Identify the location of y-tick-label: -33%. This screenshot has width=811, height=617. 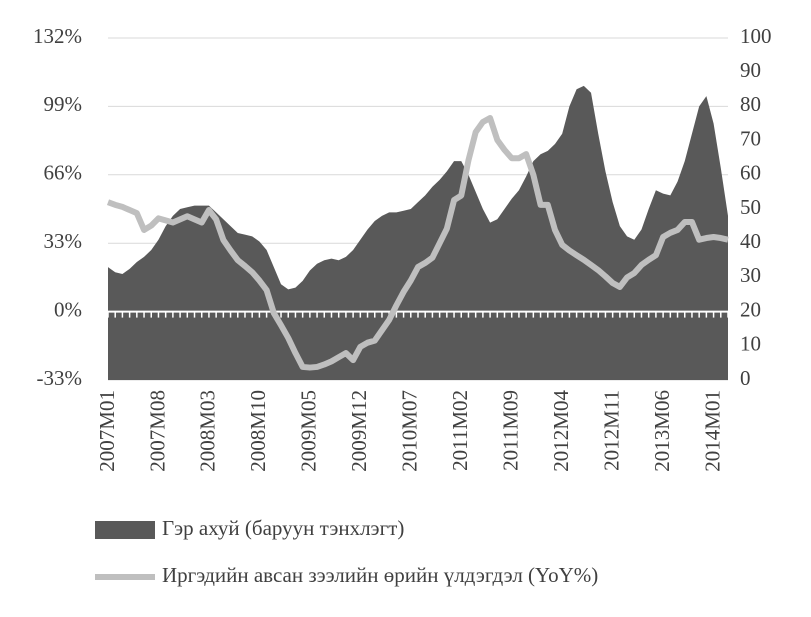
(60, 378).